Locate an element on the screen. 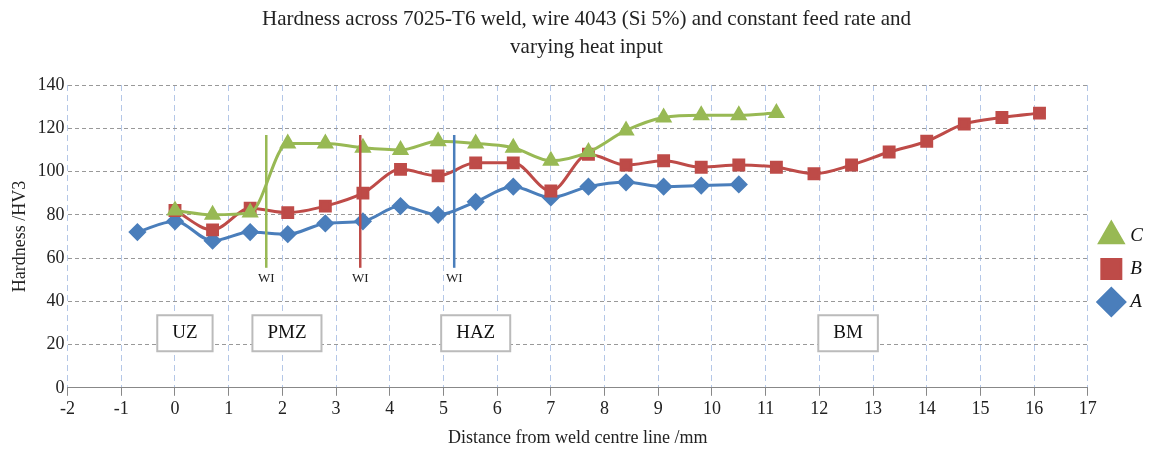  annotation: UZ is located at coordinates (185, 332).